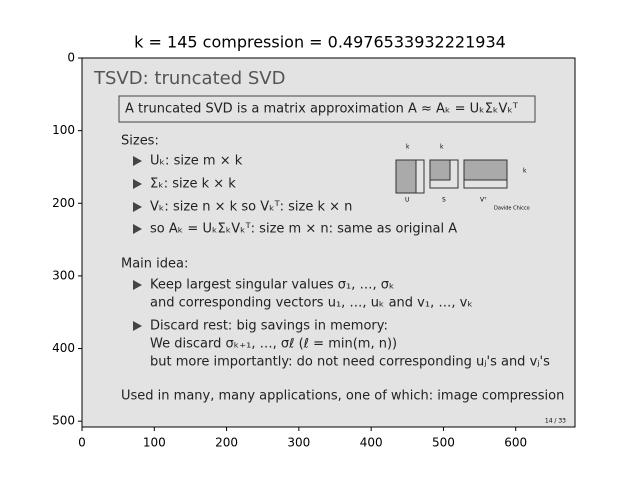 Image resolution: width=640 pixels, height=480 pixels. Describe the element at coordinates (371, 443) in the screenshot. I see `x-tick-label: 400` at that location.